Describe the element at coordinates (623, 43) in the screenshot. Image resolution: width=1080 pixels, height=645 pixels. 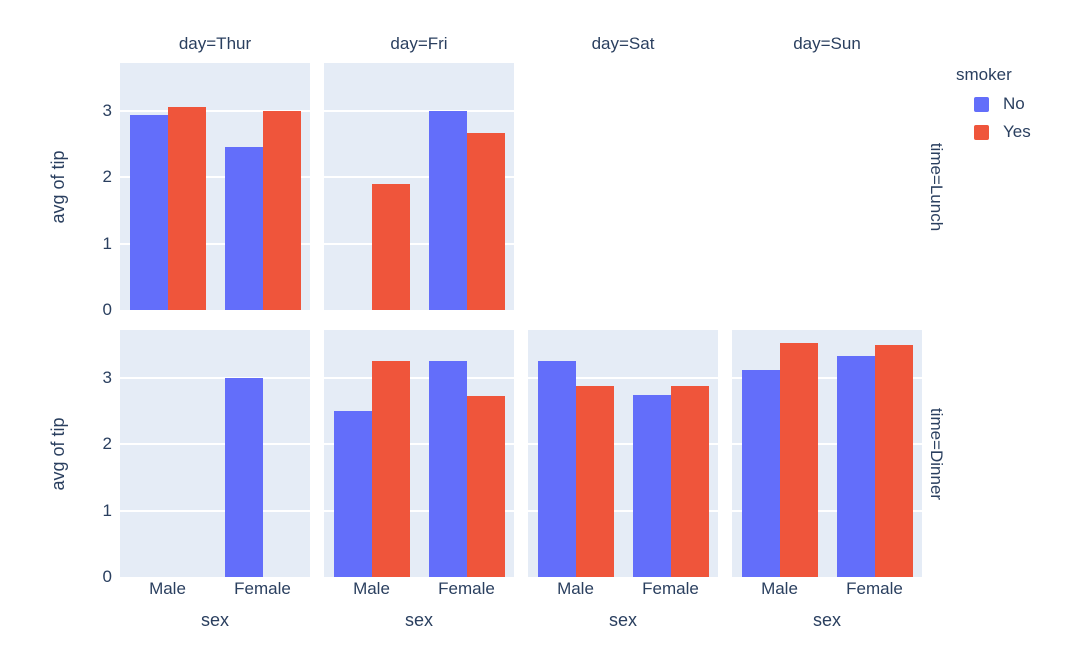
I see `facet-col-title: day=Sat` at that location.